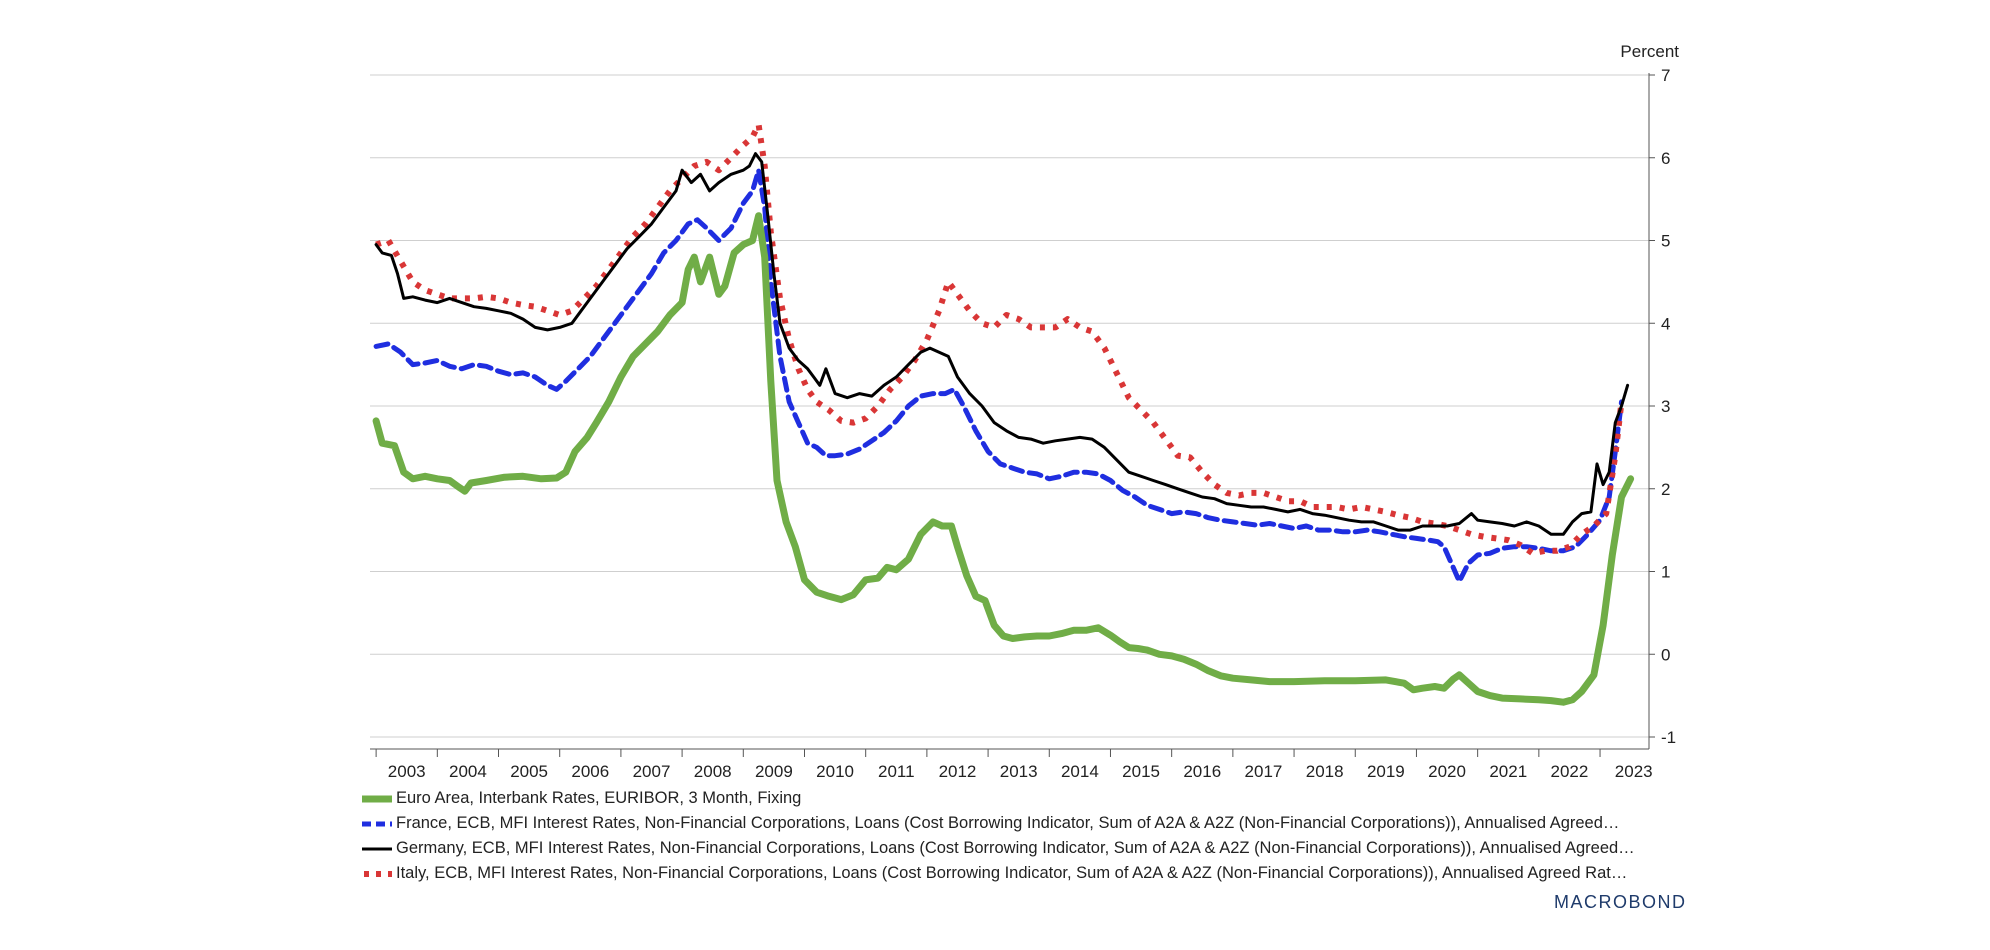 Image resolution: width=1990 pixels, height=950 pixels. What do you see at coordinates (1665, 654) in the screenshot?
I see `y-tick-label: 0` at bounding box center [1665, 654].